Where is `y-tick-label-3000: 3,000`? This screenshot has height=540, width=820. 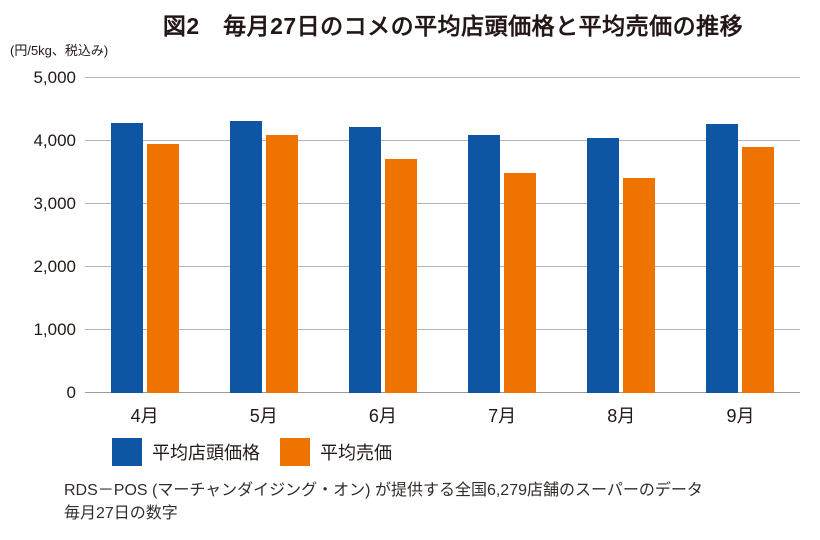
y-tick-label-3000: 3,000 is located at coordinates (54, 203).